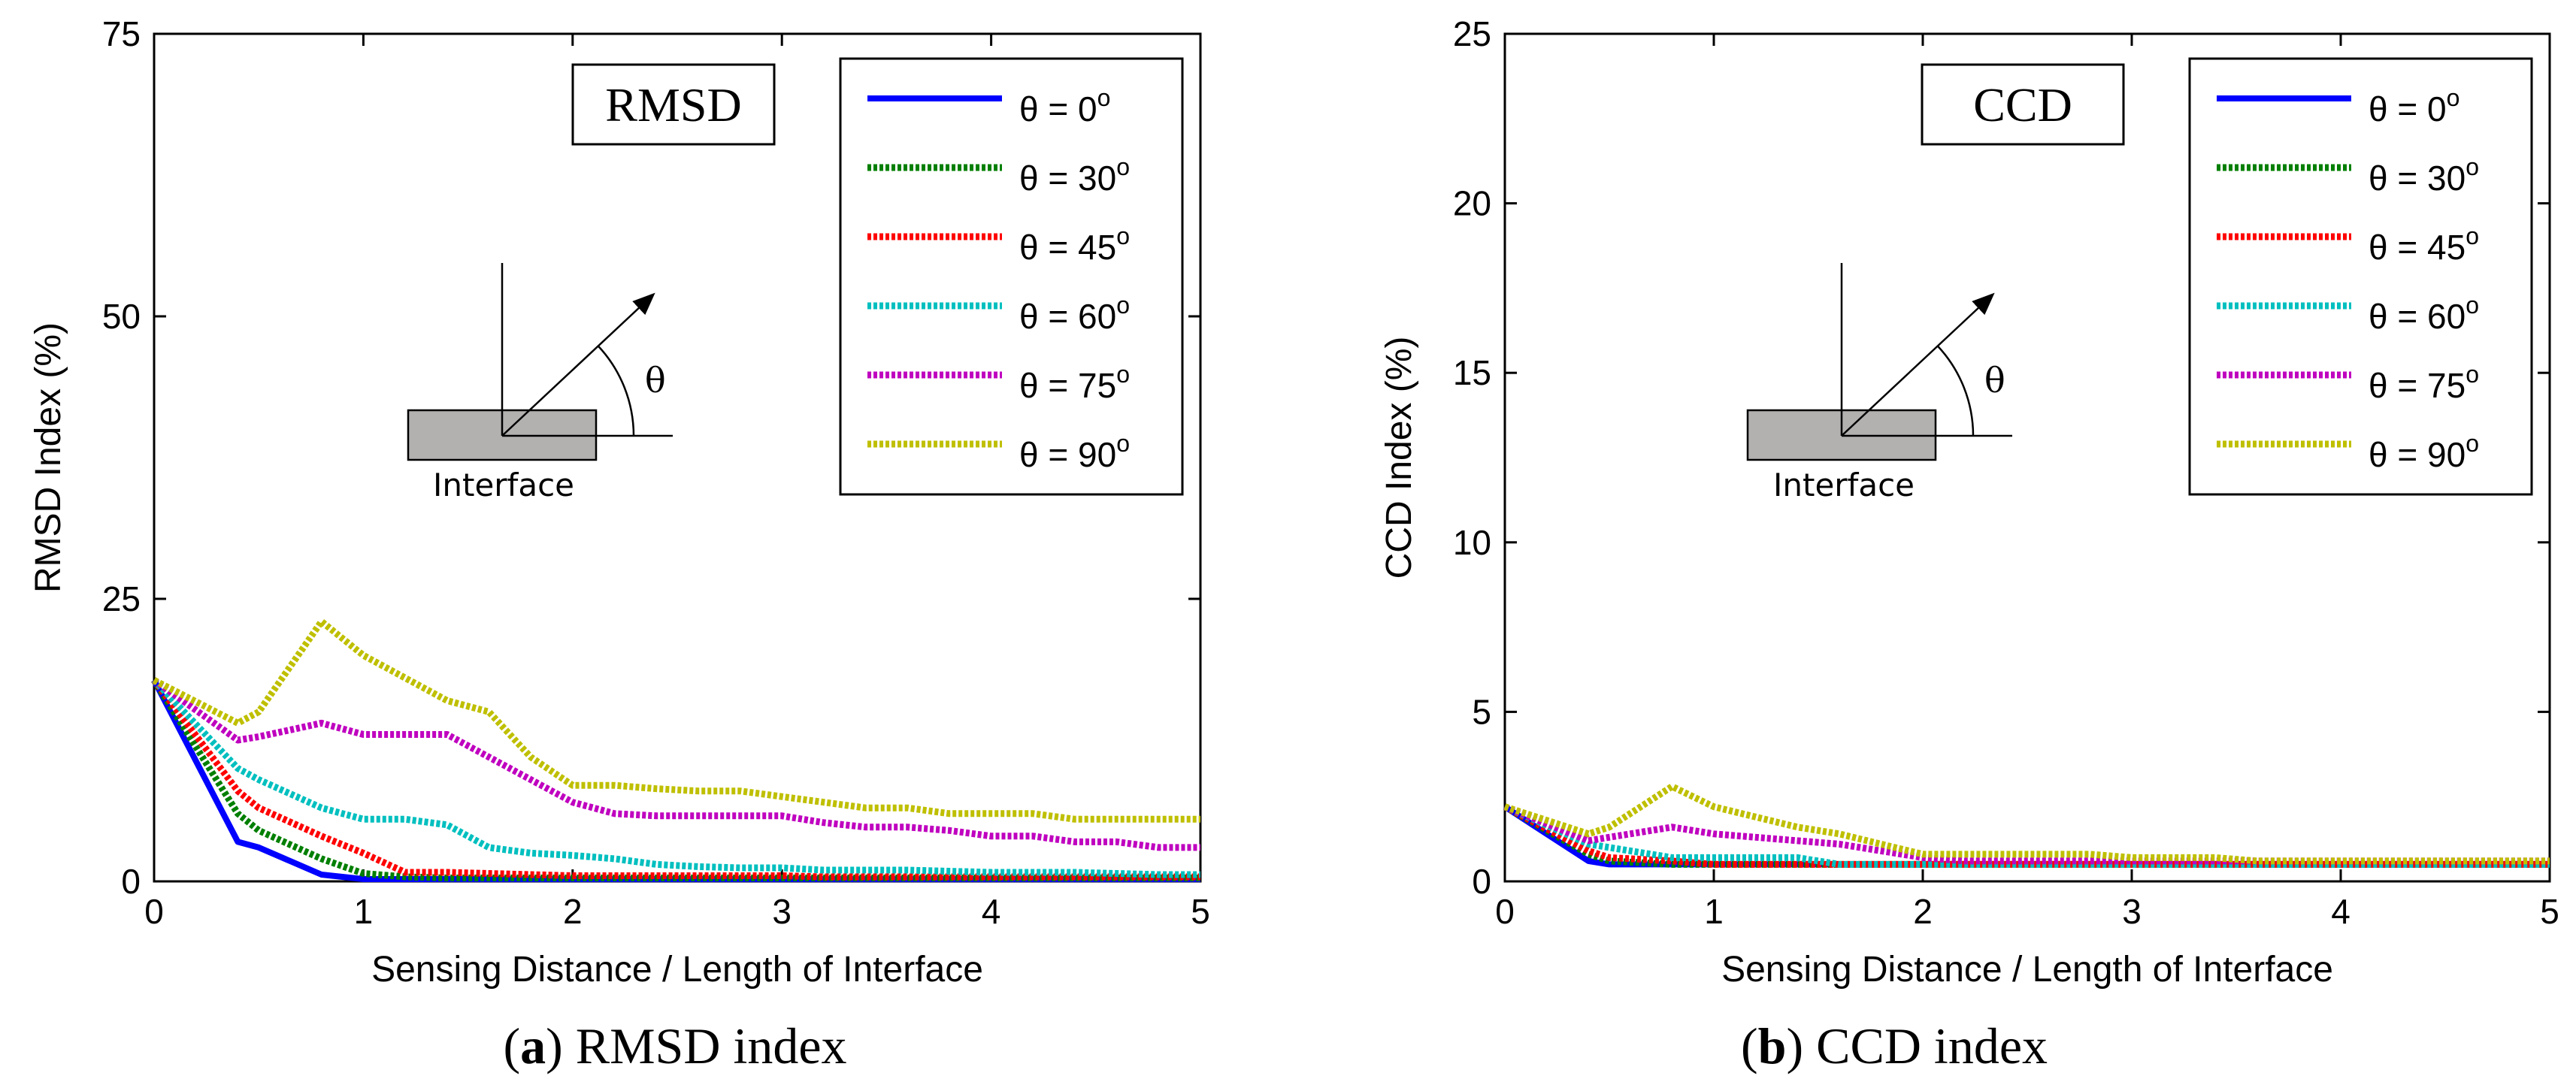 The width and height of the screenshot is (2576, 1091). I want to click on panel-letter: b, so click(1772, 1045).